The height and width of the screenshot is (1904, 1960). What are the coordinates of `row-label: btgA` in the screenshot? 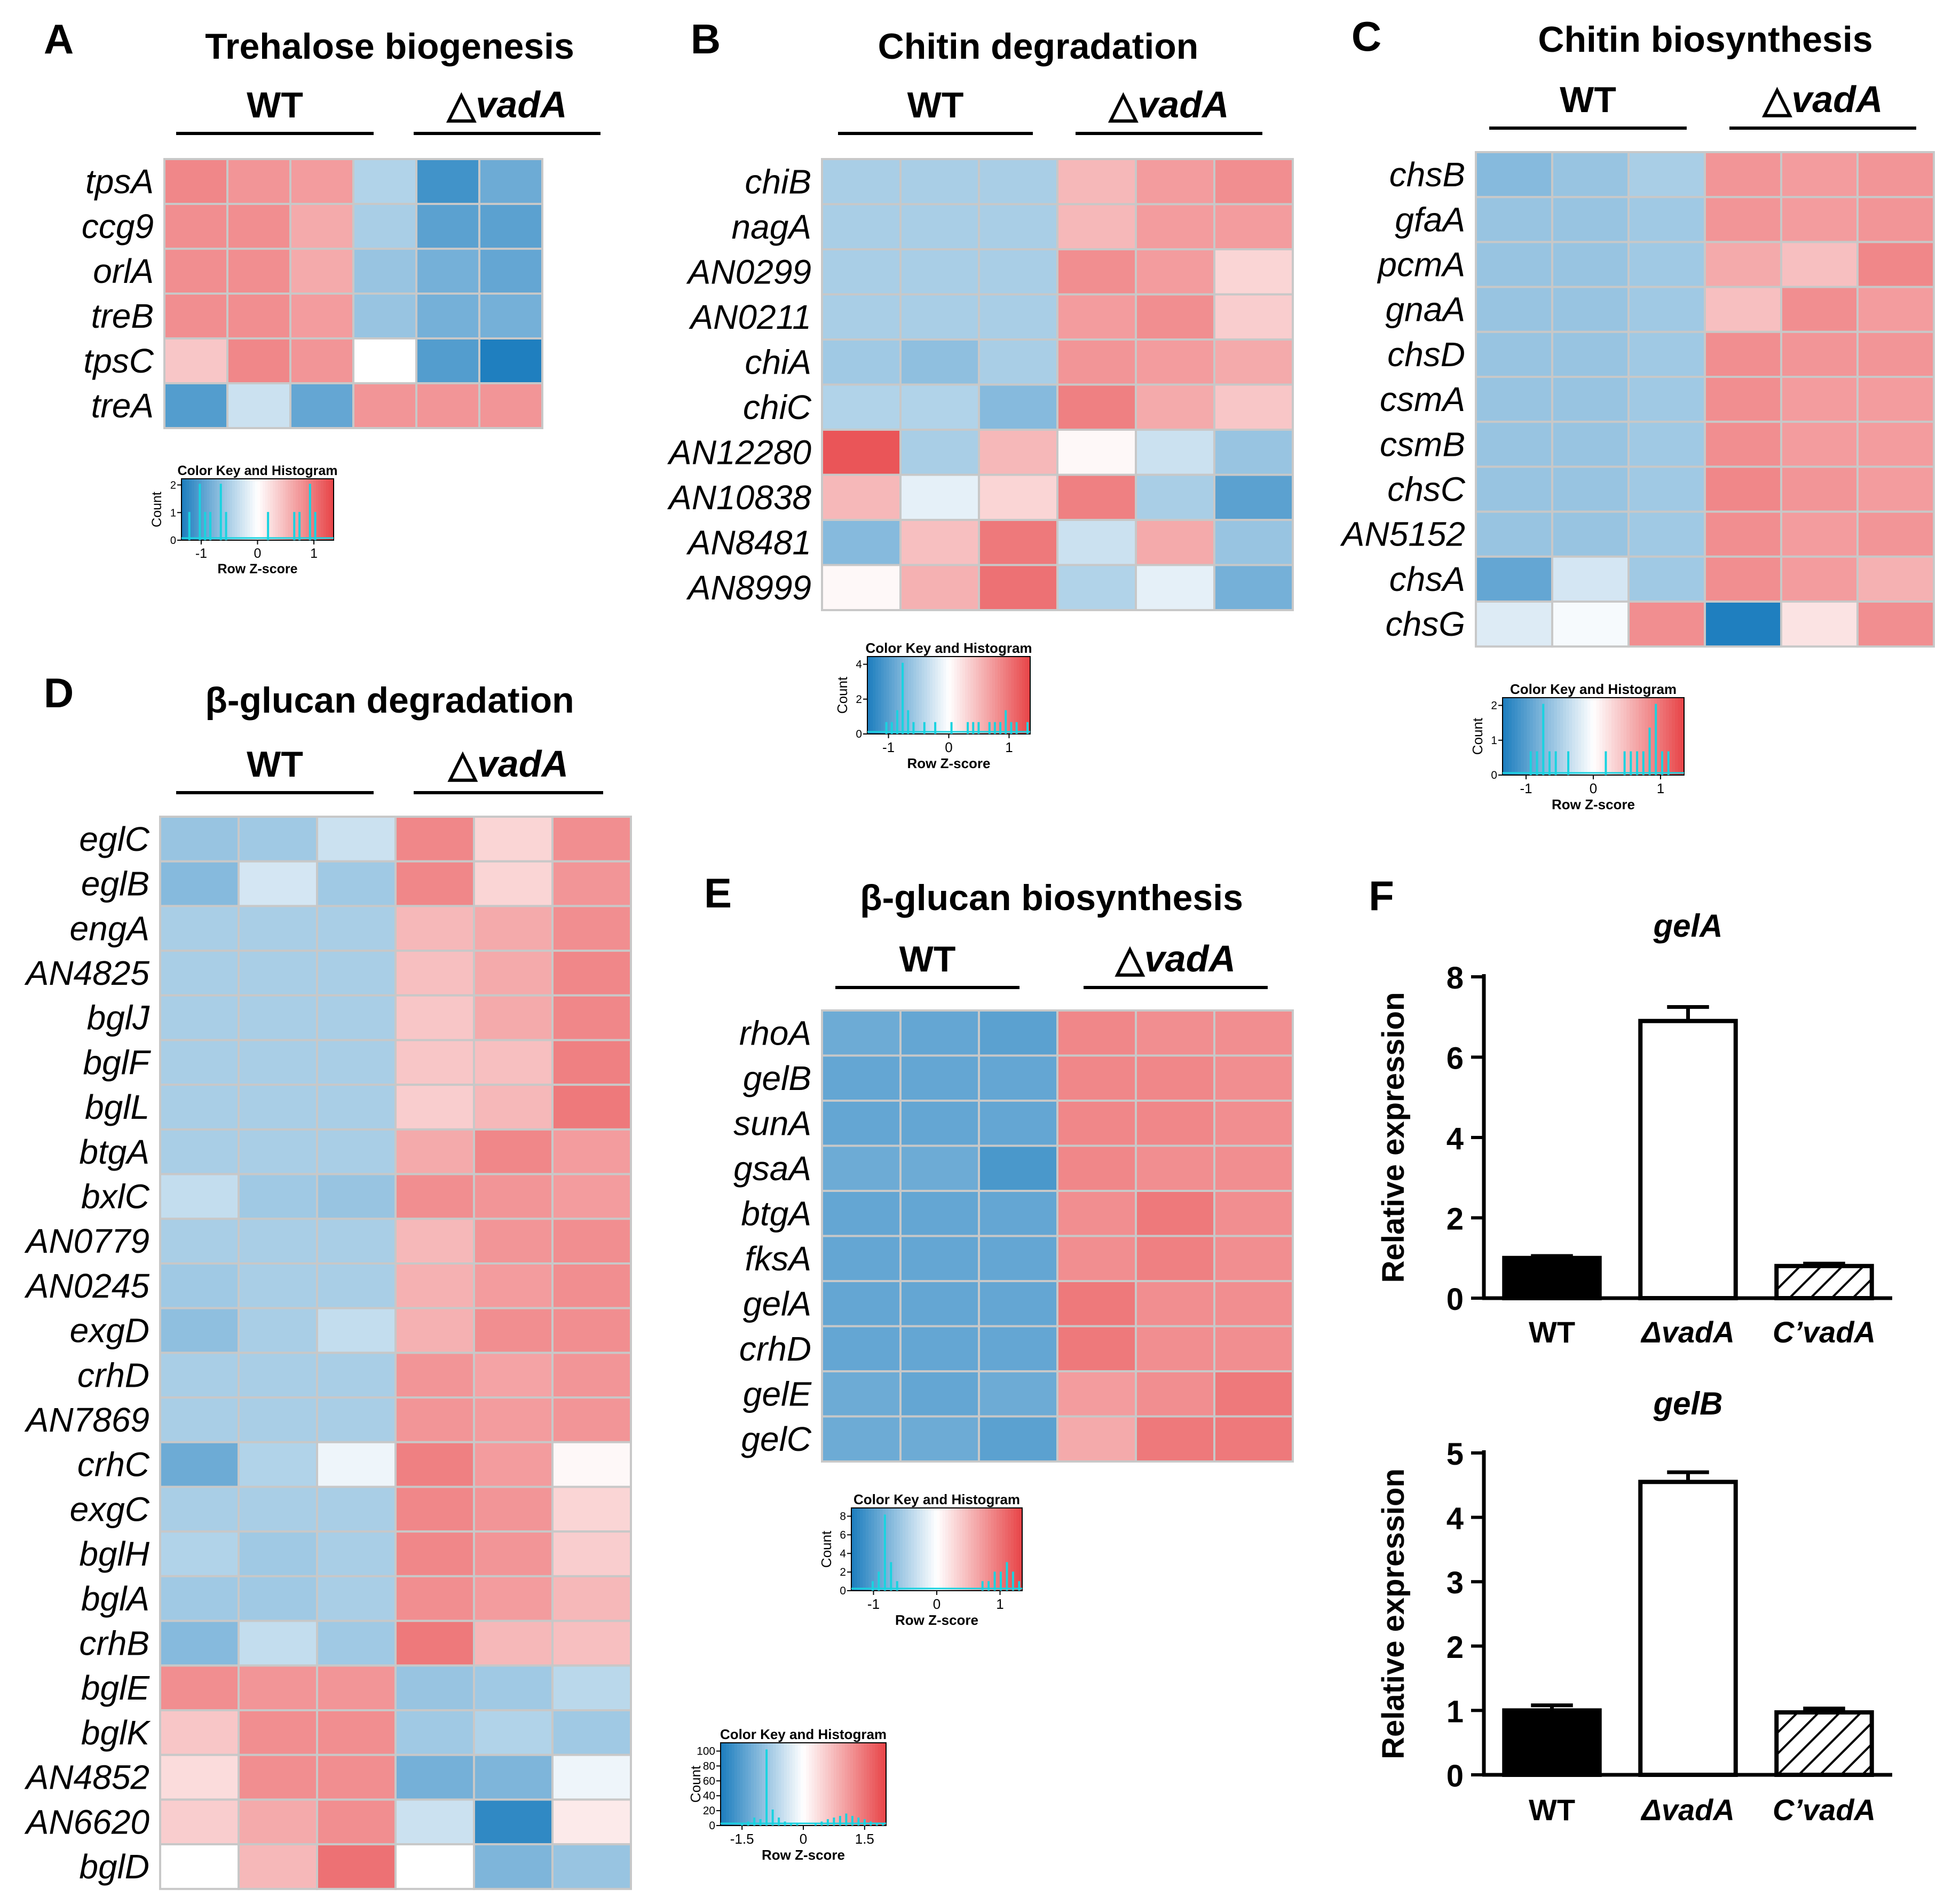 It's located at (114, 1152).